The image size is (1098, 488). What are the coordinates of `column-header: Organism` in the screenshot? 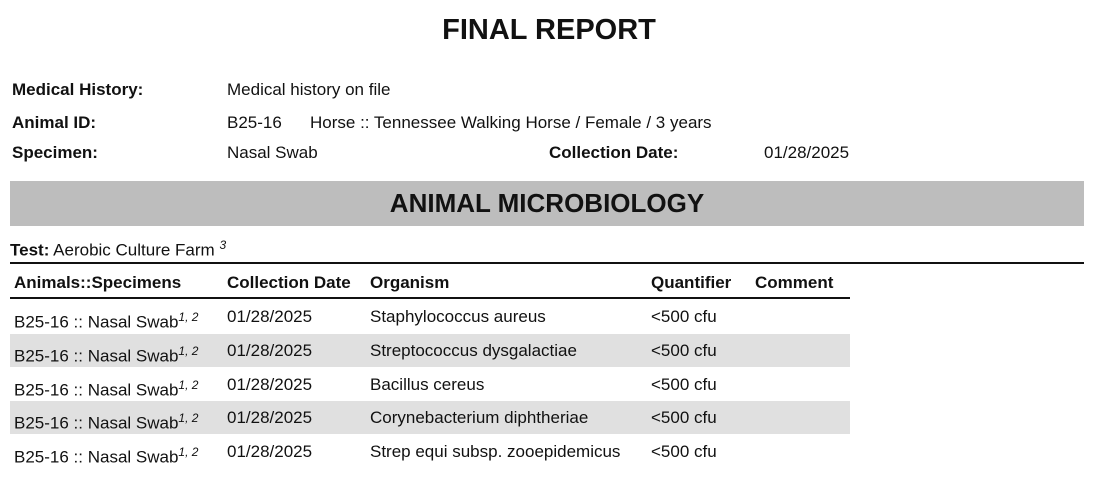 It's located at (410, 282).